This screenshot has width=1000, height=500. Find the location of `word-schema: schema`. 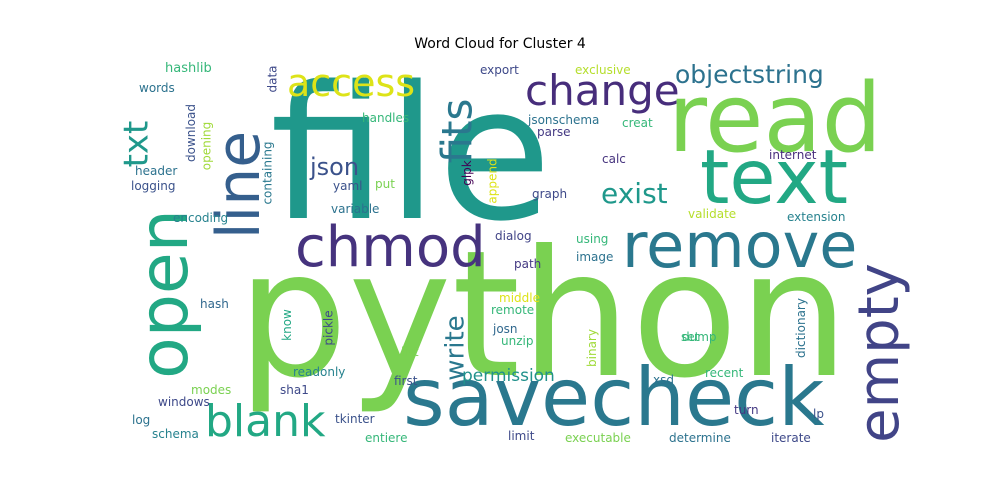

word-schema: schema is located at coordinates (175, 434).